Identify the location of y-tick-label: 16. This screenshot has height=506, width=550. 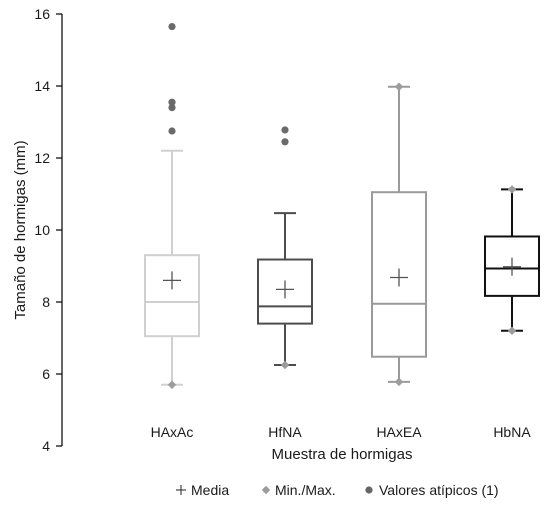
(42, 14).